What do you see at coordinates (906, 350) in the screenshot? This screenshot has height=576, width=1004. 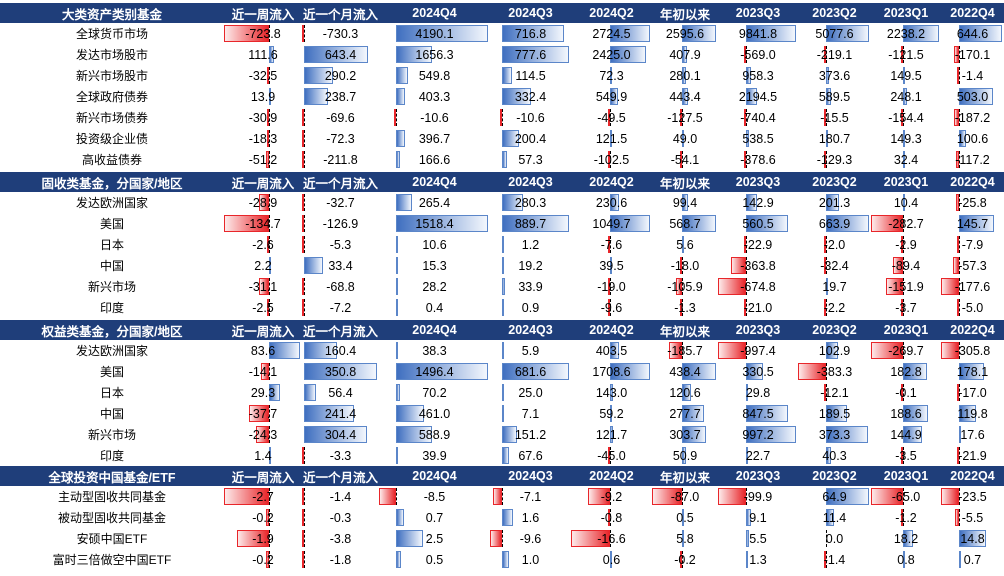 I see `data-cell: -269.7` at bounding box center [906, 350].